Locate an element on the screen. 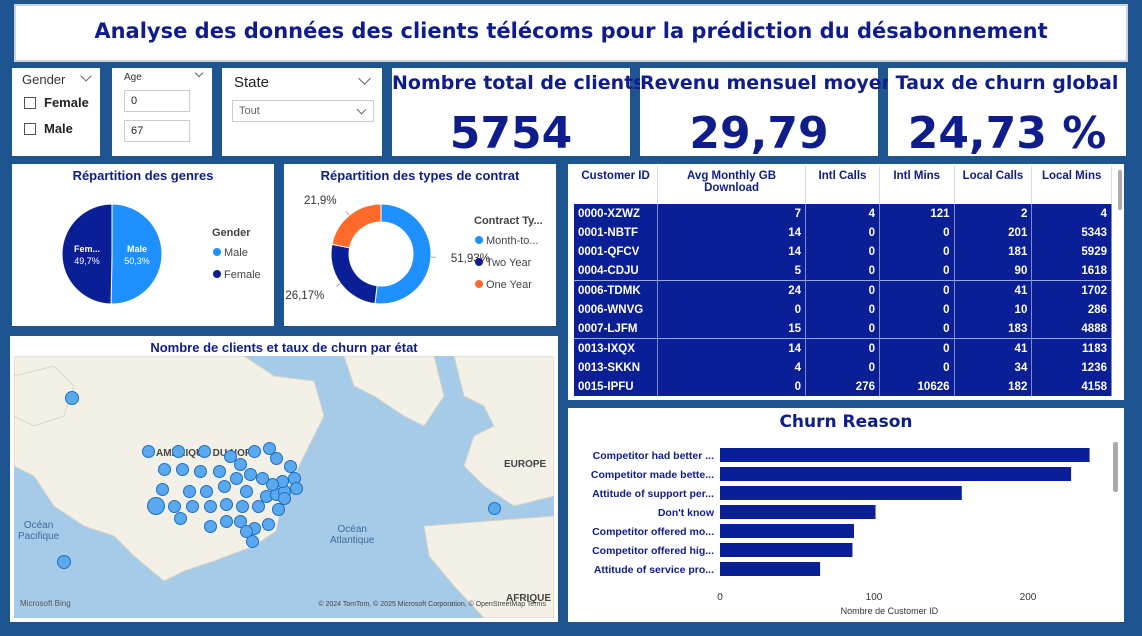 The width and height of the screenshot is (1142, 636). table-cell: 10626 is located at coordinates (917, 386).